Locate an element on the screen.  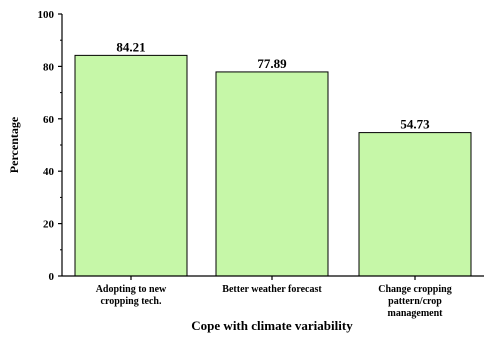
bar-value-label: 54.73 is located at coordinates (415, 124).